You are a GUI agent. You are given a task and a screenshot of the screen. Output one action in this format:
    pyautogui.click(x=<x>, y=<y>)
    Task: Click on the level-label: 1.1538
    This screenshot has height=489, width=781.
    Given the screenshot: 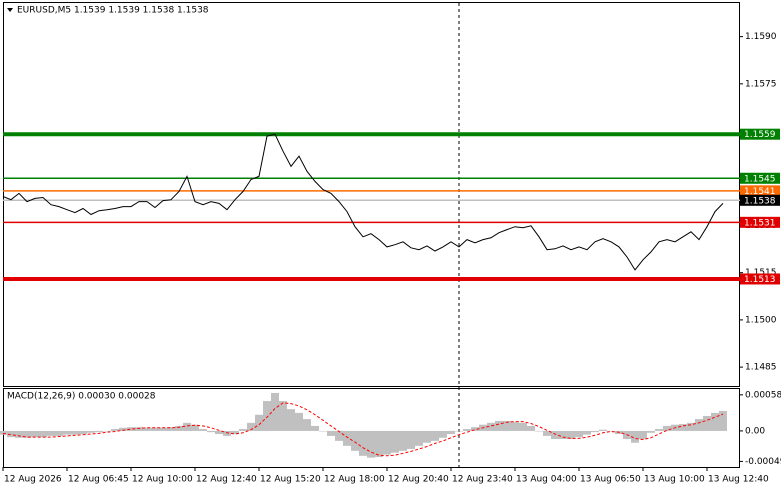 What is the action you would take?
    pyautogui.click(x=760, y=201)
    